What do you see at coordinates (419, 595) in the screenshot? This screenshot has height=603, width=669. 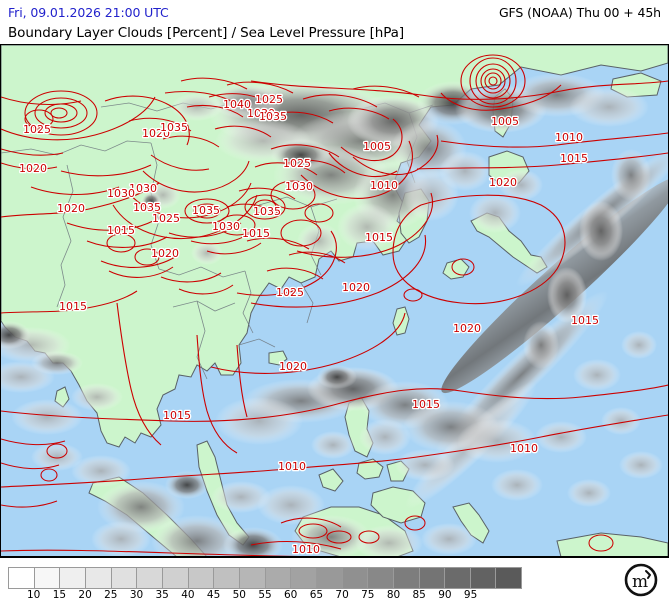 I see `legend-tick-85: 85` at bounding box center [419, 595].